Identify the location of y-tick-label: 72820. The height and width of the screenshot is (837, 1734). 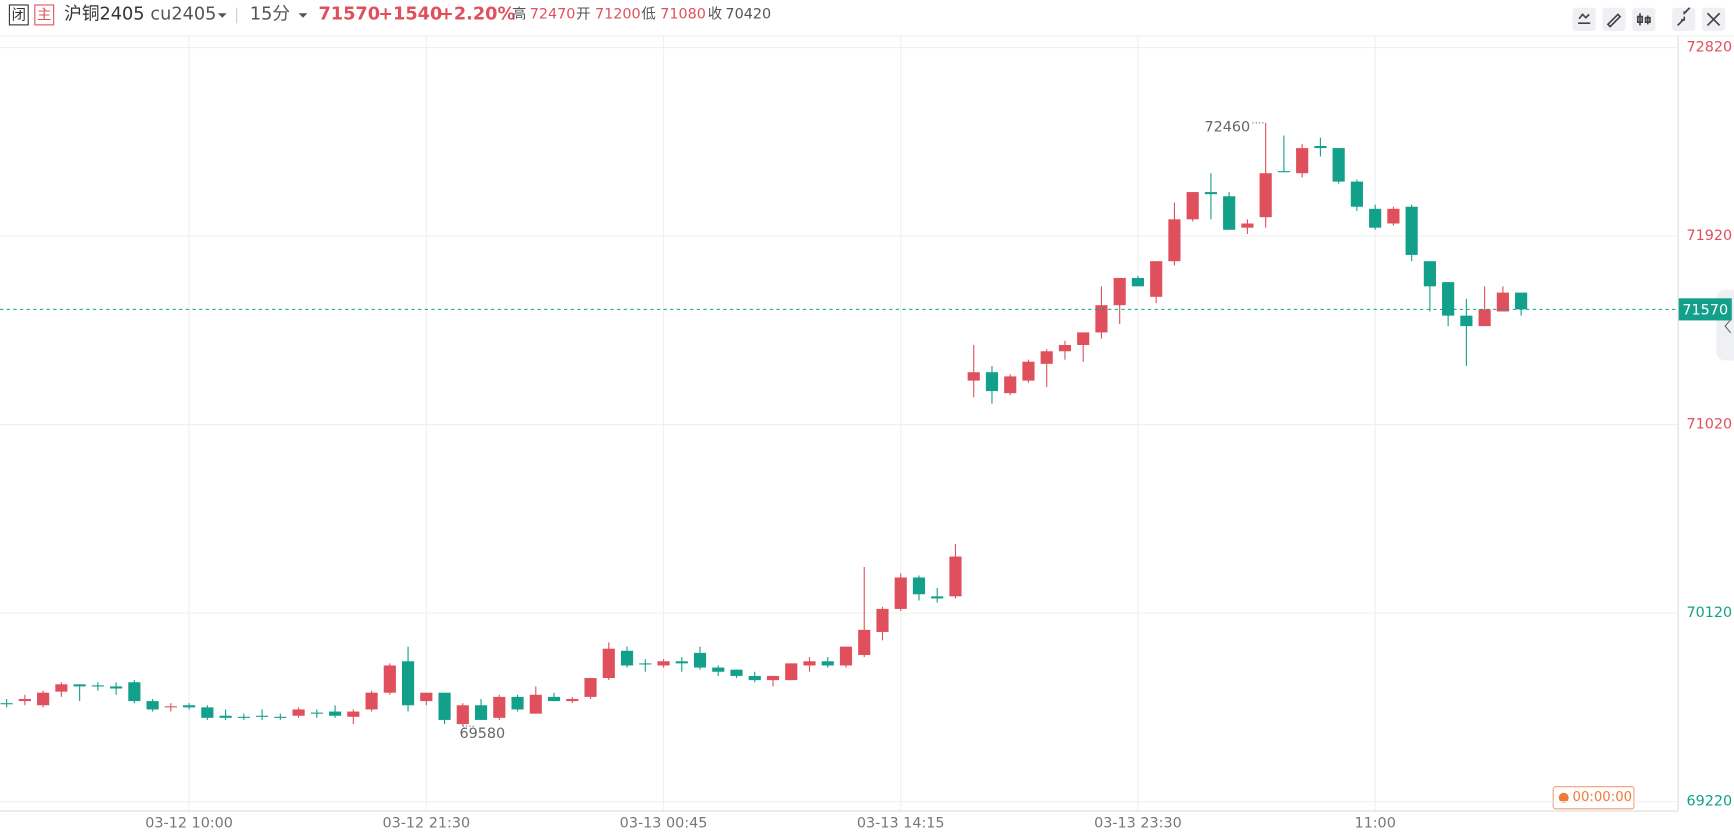
(1709, 48).